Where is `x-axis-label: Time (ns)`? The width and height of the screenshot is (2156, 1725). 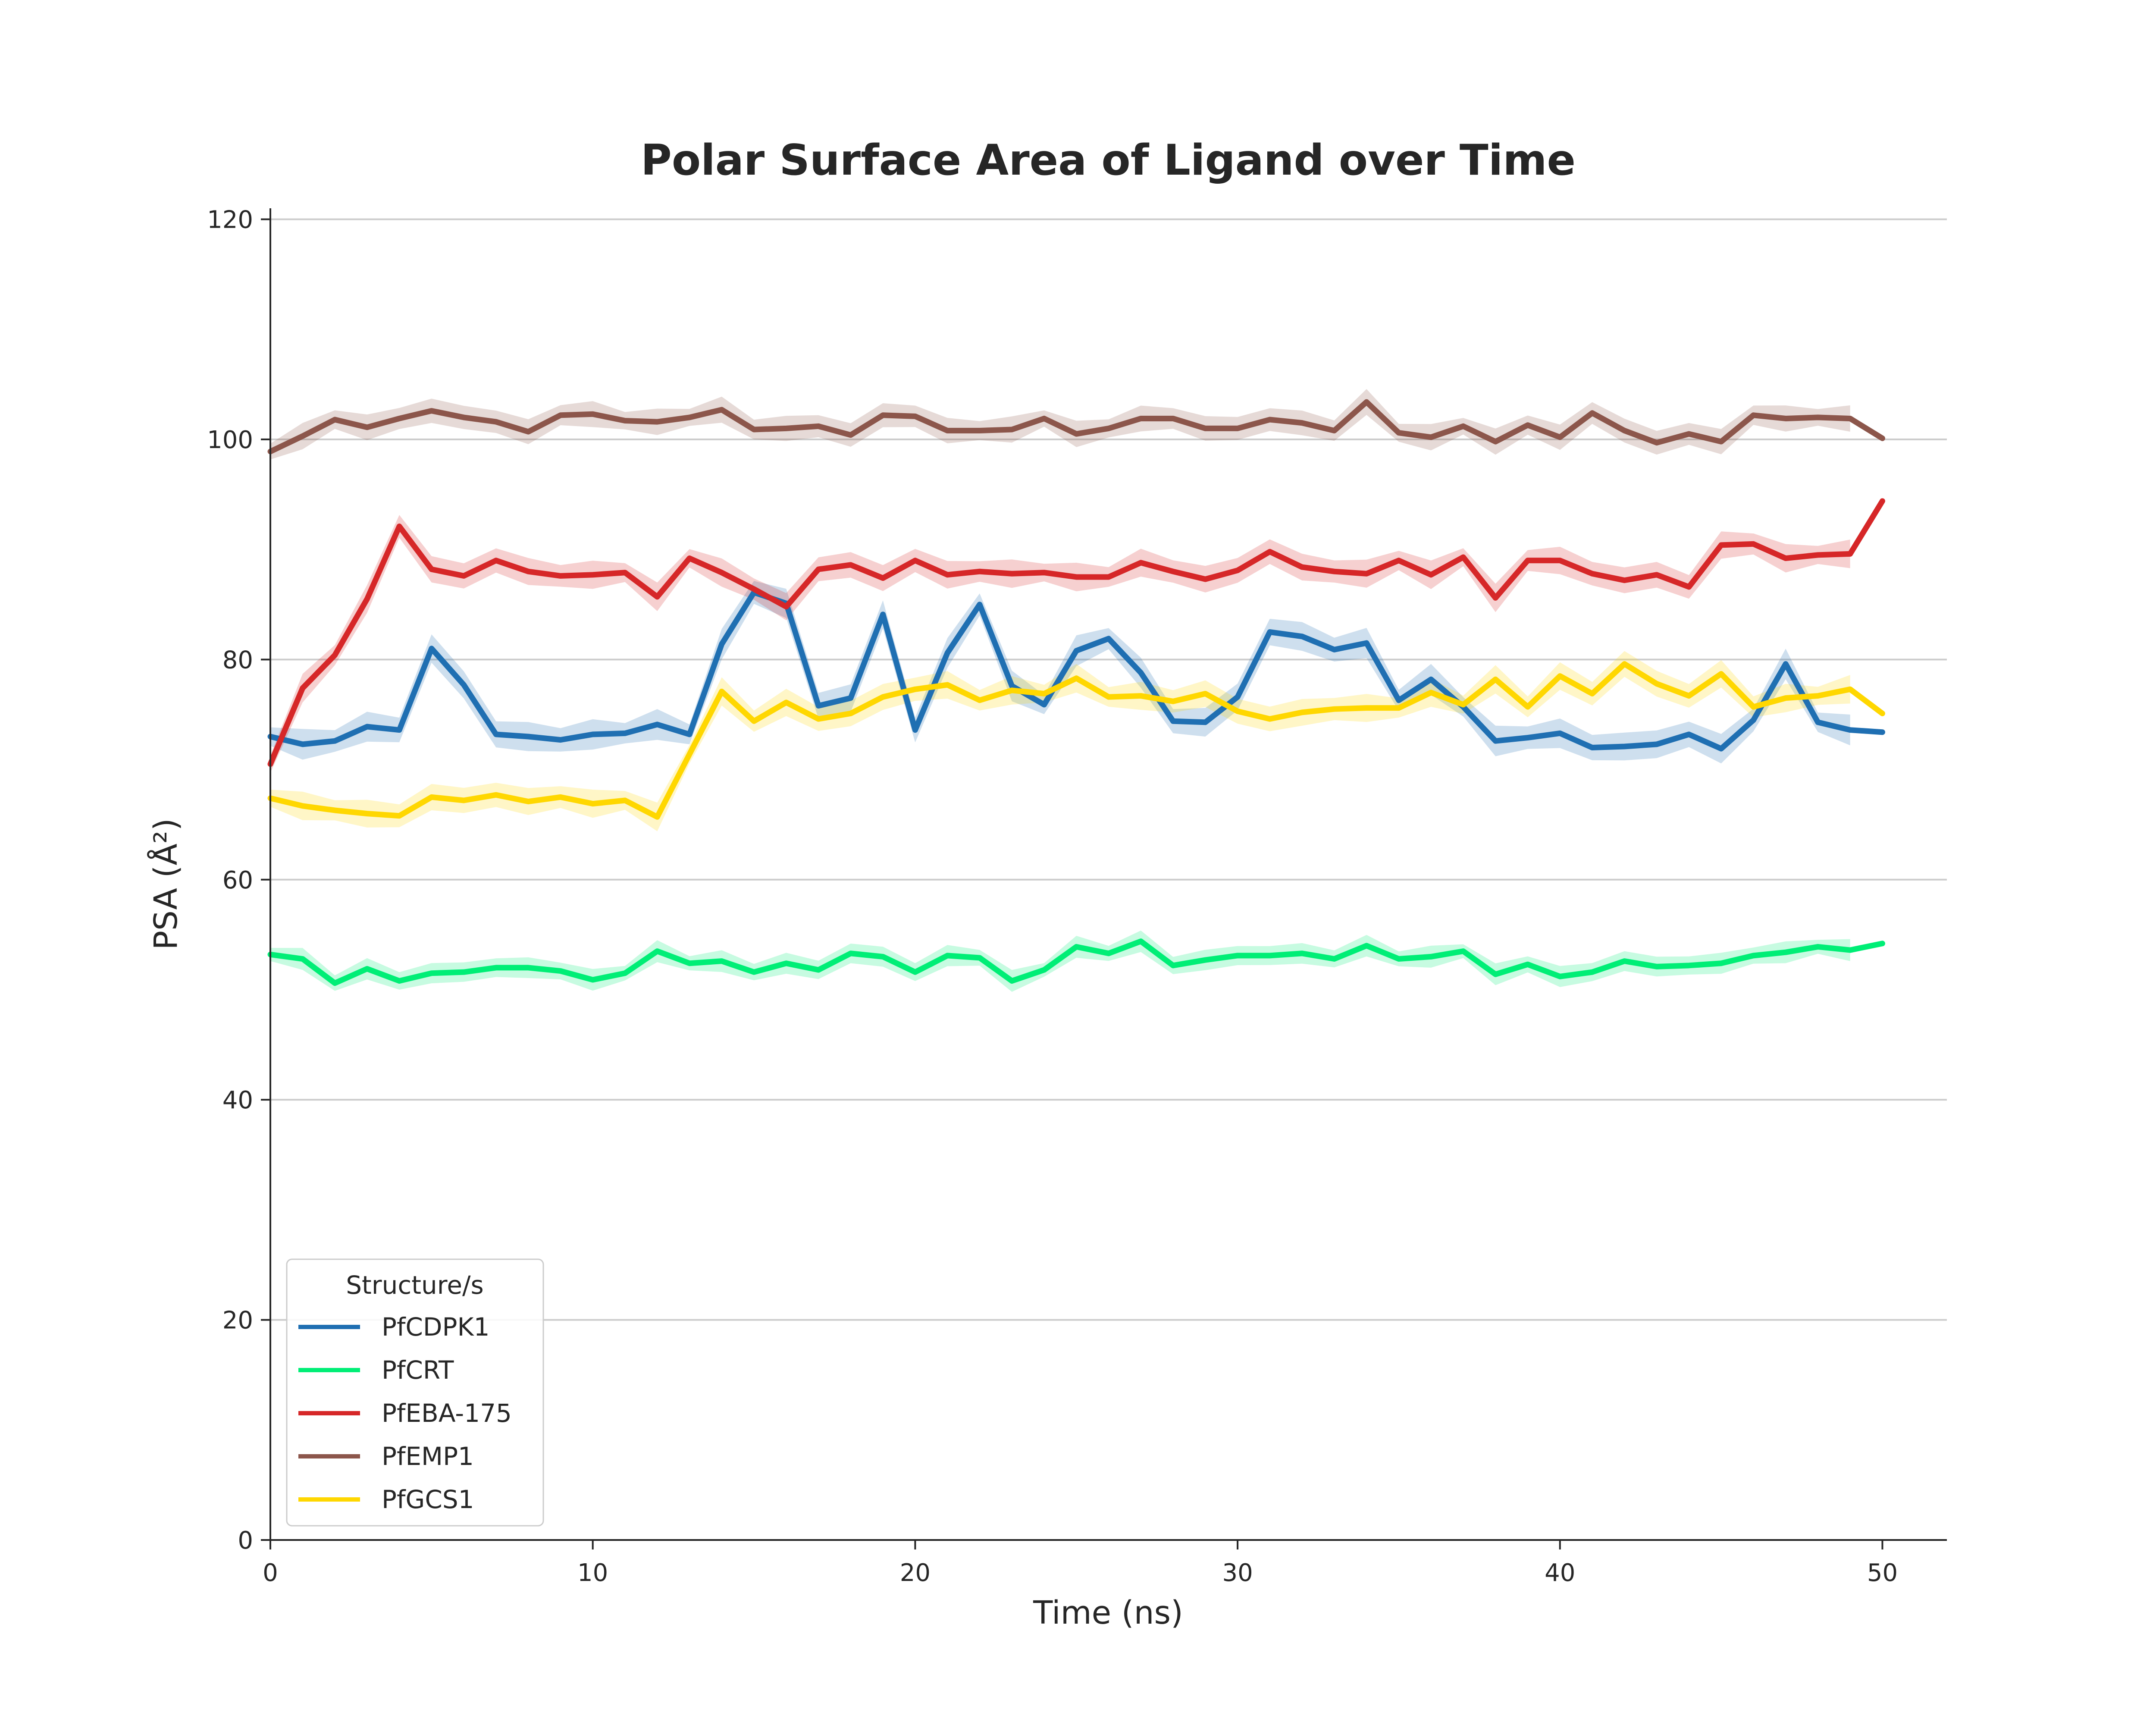
x-axis-label: Time (ns) is located at coordinates (1108, 1613).